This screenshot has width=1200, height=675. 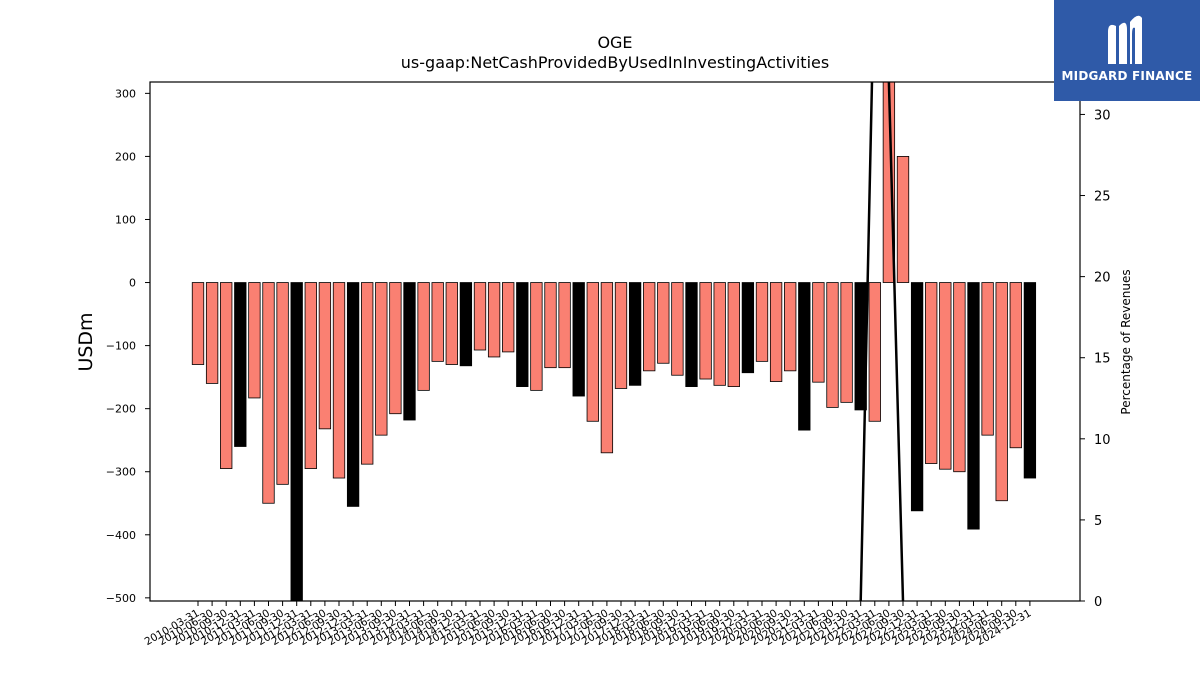 I want to click on y2-axis: 0 5 10 15 20 25 30, so click(x=1095, y=359).